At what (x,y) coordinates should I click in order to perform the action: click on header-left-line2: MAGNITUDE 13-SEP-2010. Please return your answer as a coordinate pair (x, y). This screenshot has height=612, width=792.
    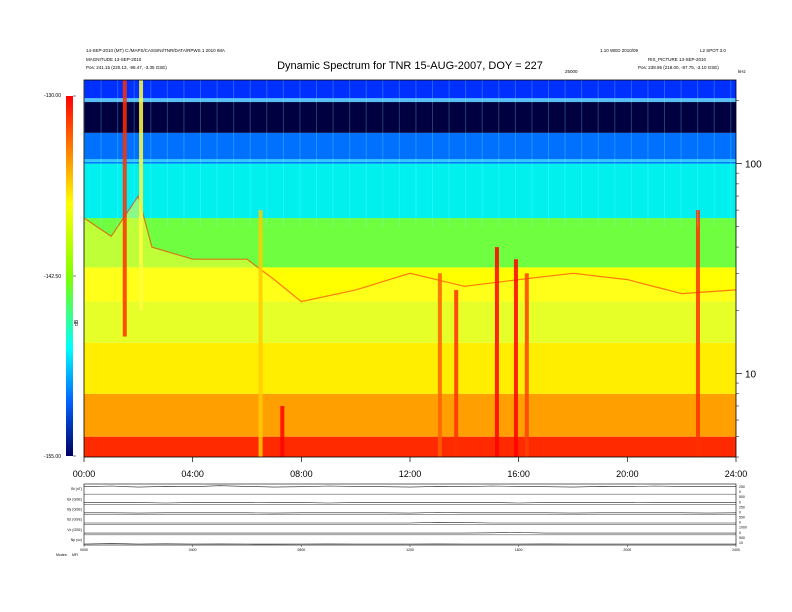
    Looking at the image, I should click on (114, 59).